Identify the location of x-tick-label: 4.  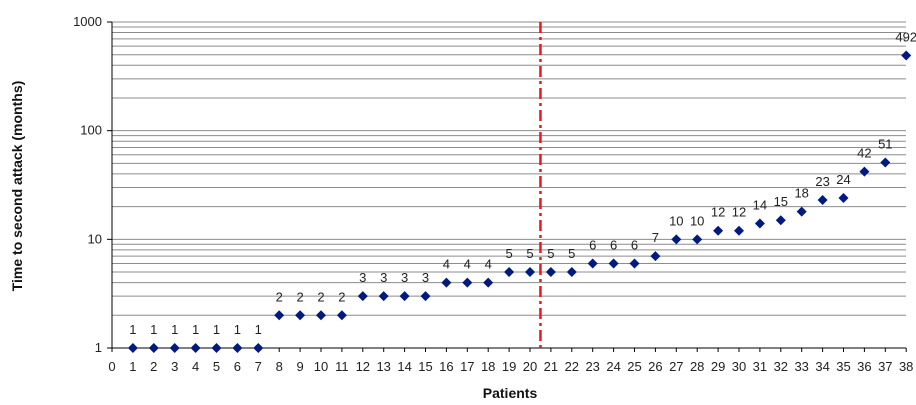
(195, 366).